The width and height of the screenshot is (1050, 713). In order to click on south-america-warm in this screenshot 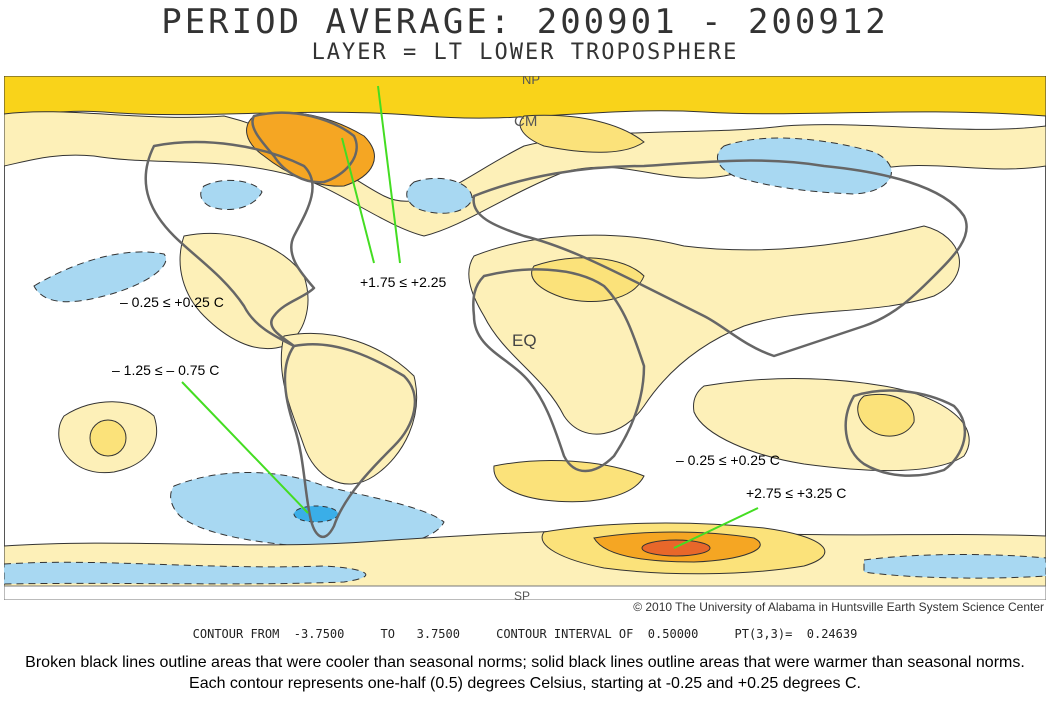, I will do `click(349, 408)`.